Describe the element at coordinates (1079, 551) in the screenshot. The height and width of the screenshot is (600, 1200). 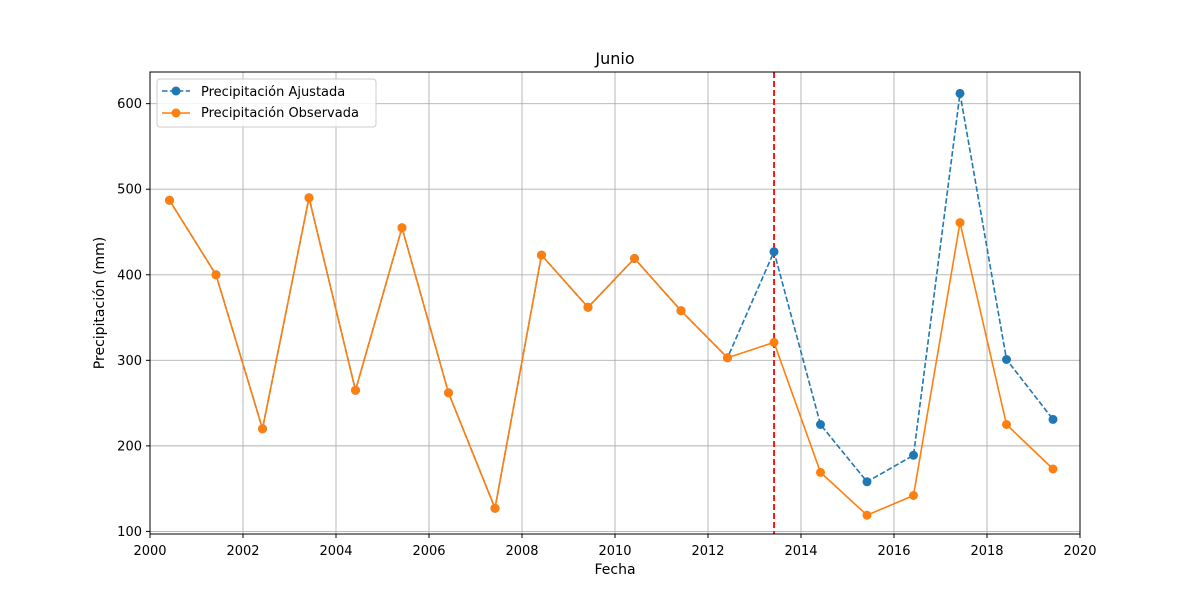
I see `x-tick-label: 2020` at that location.